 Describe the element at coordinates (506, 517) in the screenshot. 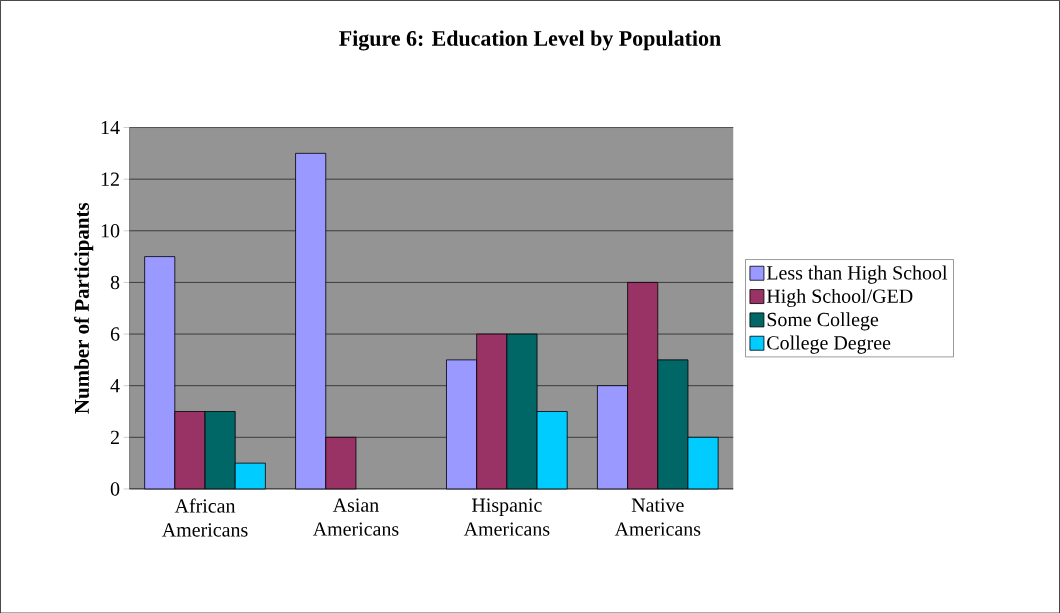

I see `x-tick-label: Hispanic Americans` at that location.